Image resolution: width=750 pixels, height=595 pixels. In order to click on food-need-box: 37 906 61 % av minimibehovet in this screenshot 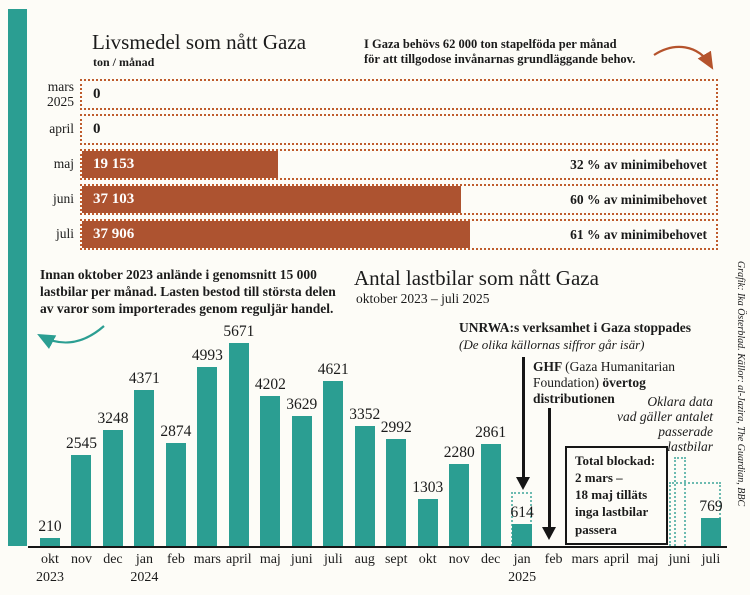, I will do `click(399, 234)`.